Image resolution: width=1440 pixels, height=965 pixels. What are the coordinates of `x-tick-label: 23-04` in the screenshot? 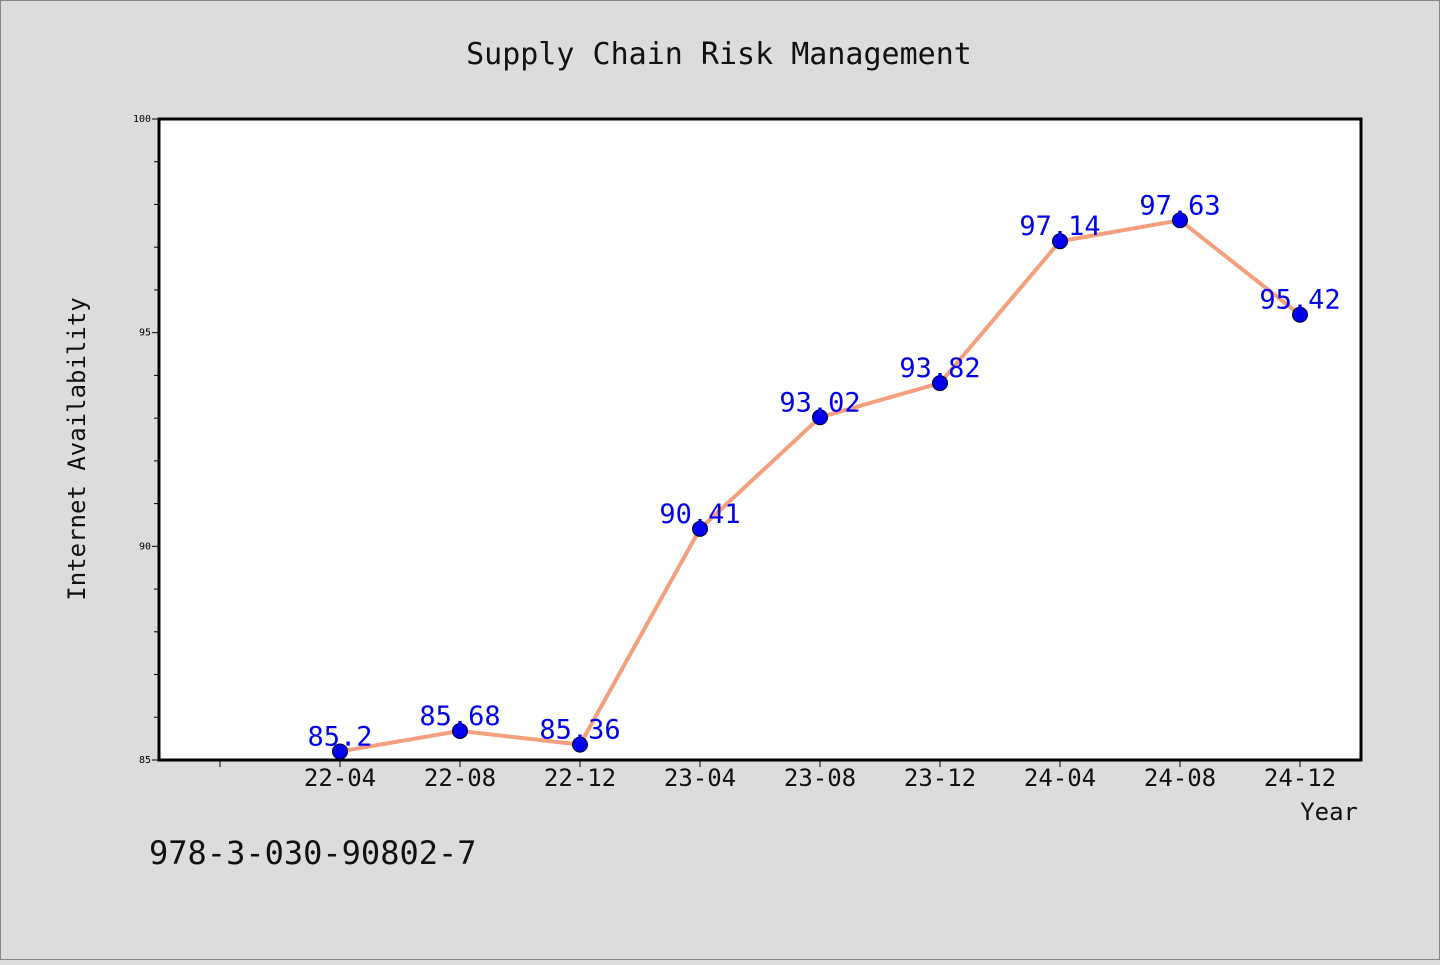 It's located at (700, 778).